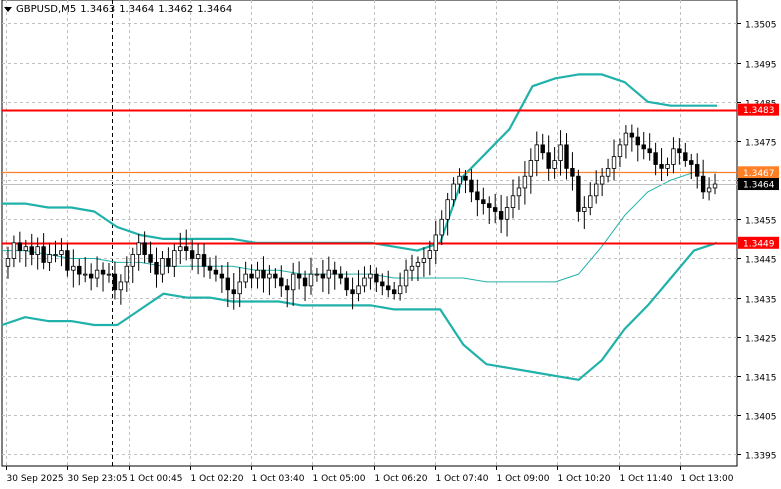 This screenshot has width=781, height=489. I want to click on y-tick-label: 1.3475, so click(761, 144).